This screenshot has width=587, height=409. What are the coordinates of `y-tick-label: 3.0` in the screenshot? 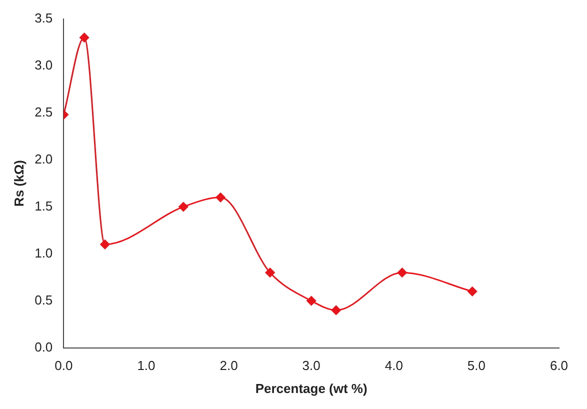 It's located at (43, 64).